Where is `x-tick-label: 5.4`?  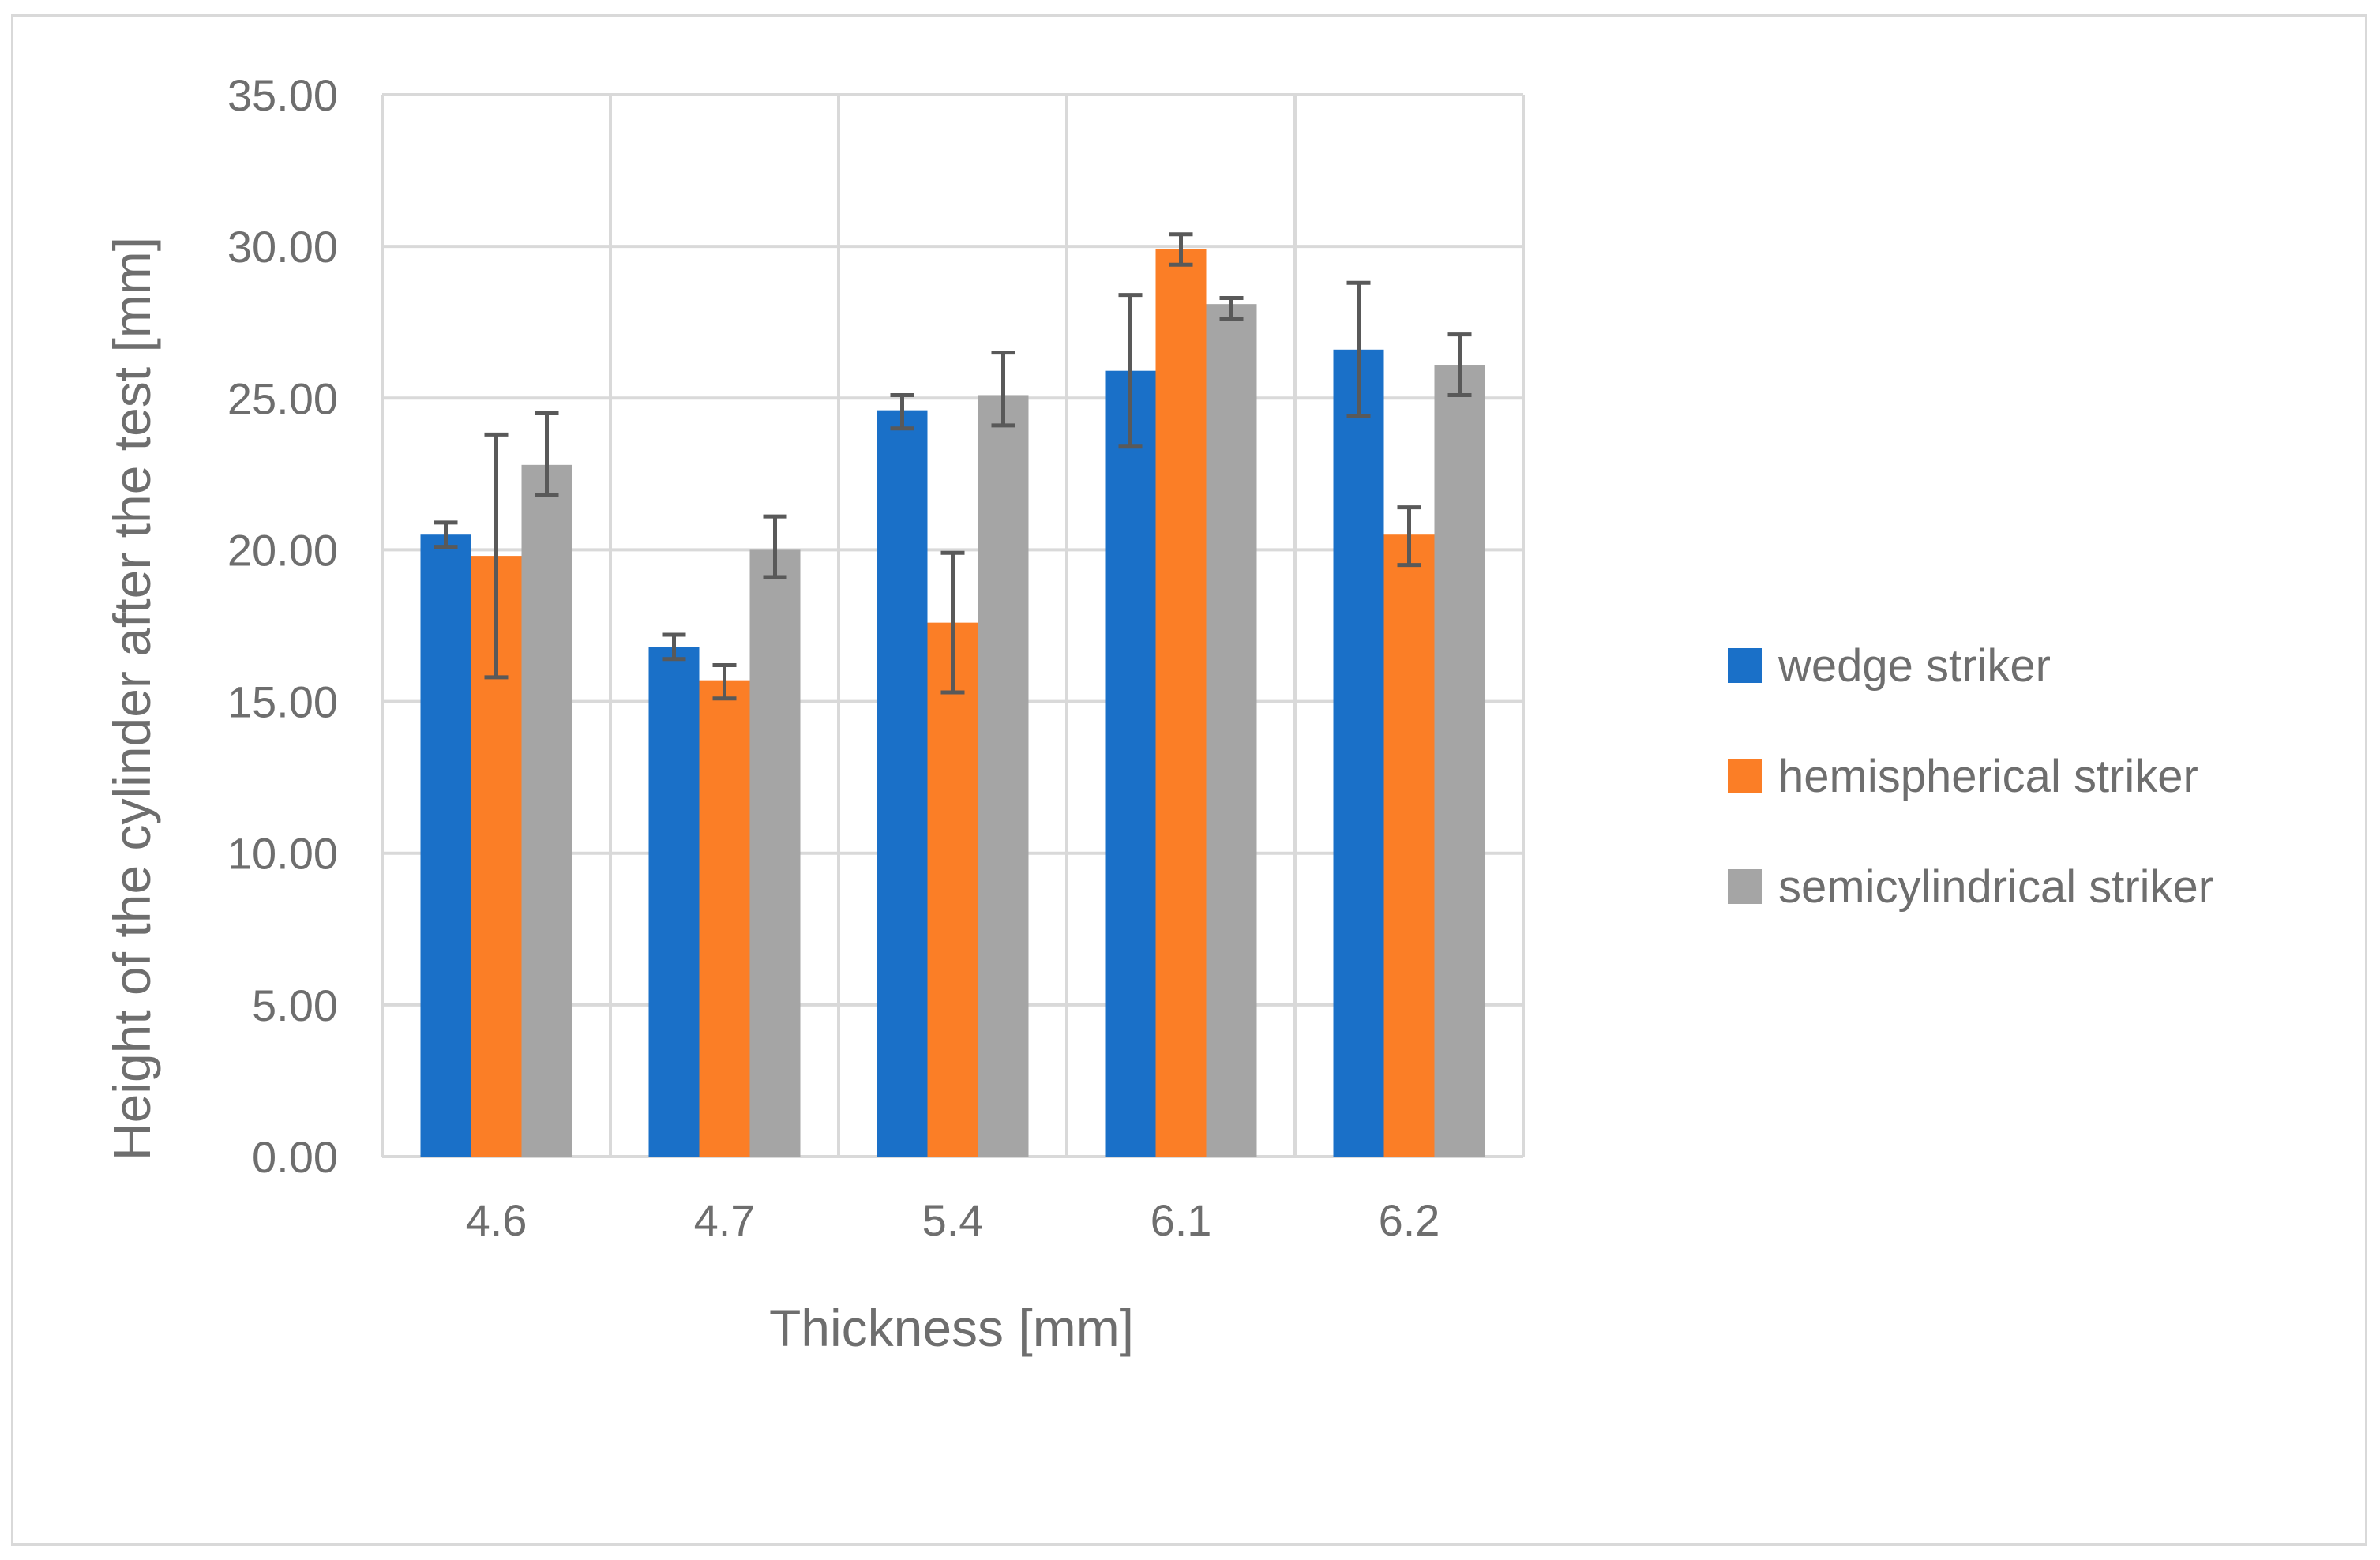 x-tick-label: 5.4 is located at coordinates (953, 1220).